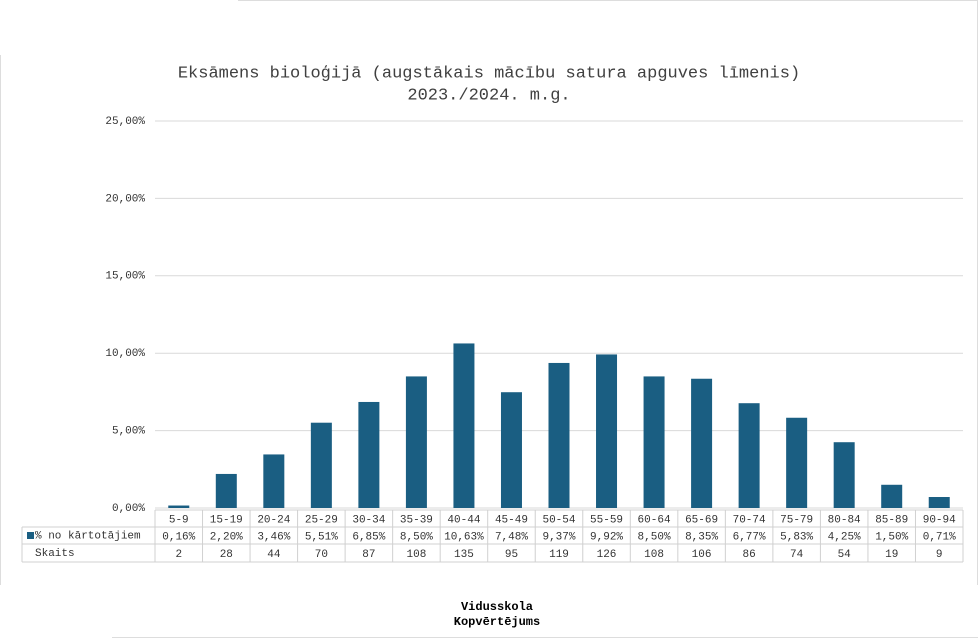 The height and width of the screenshot is (639, 978). I want to click on y-tick-label: 25,00%, so click(125, 122).